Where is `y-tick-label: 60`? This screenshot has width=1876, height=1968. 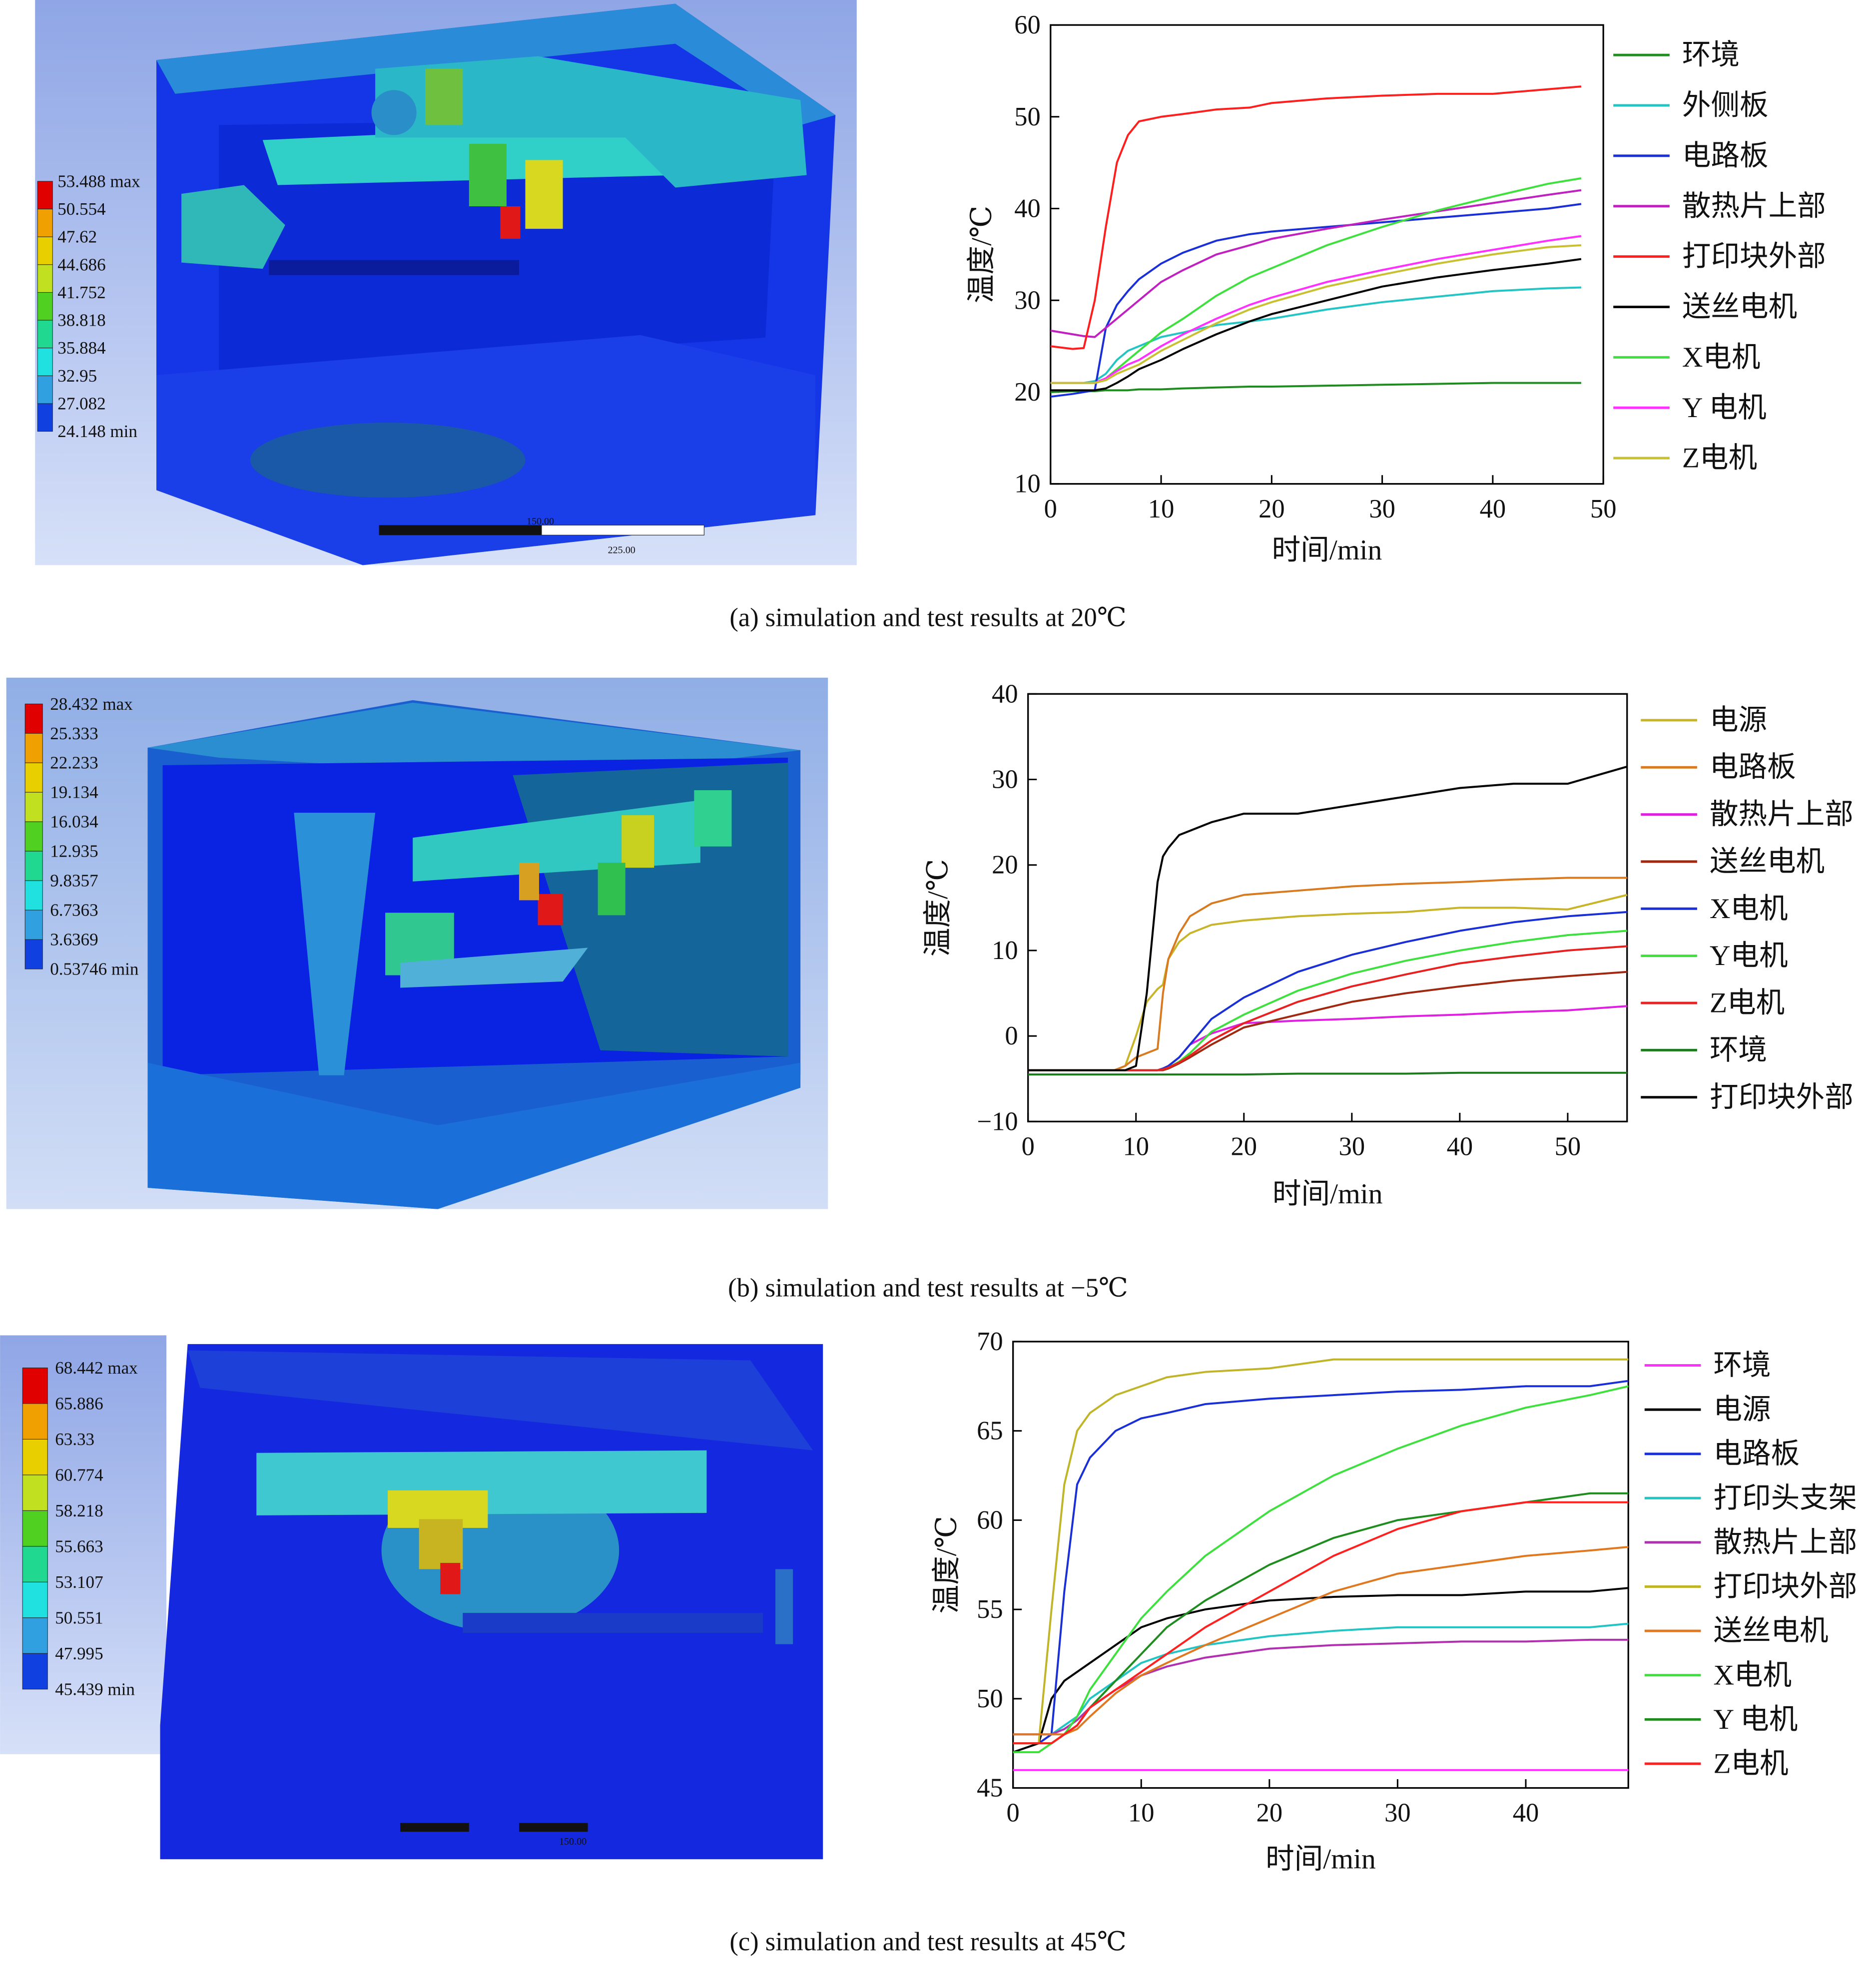 y-tick-label: 60 is located at coordinates (1027, 24).